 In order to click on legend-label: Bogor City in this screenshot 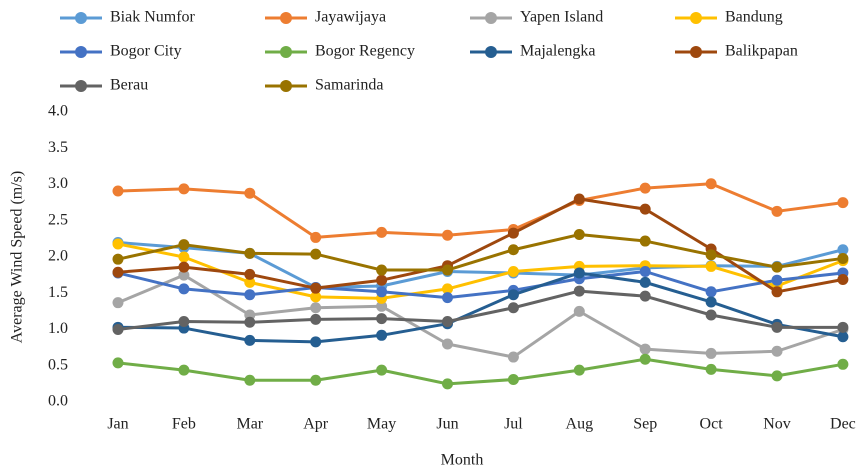, I will do `click(146, 51)`.